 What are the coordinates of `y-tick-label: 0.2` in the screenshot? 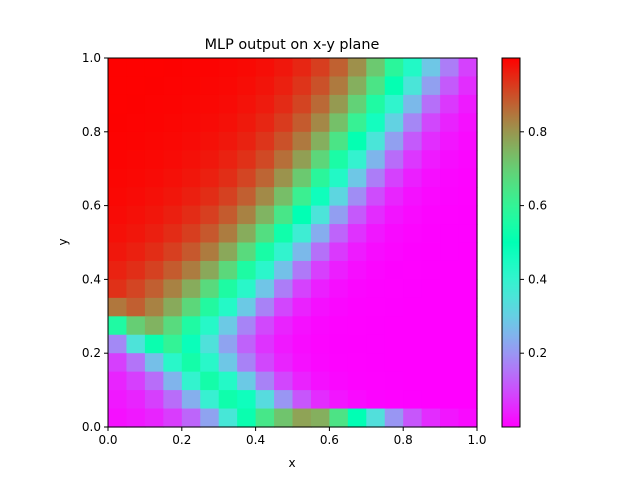 It's located at (91, 353).